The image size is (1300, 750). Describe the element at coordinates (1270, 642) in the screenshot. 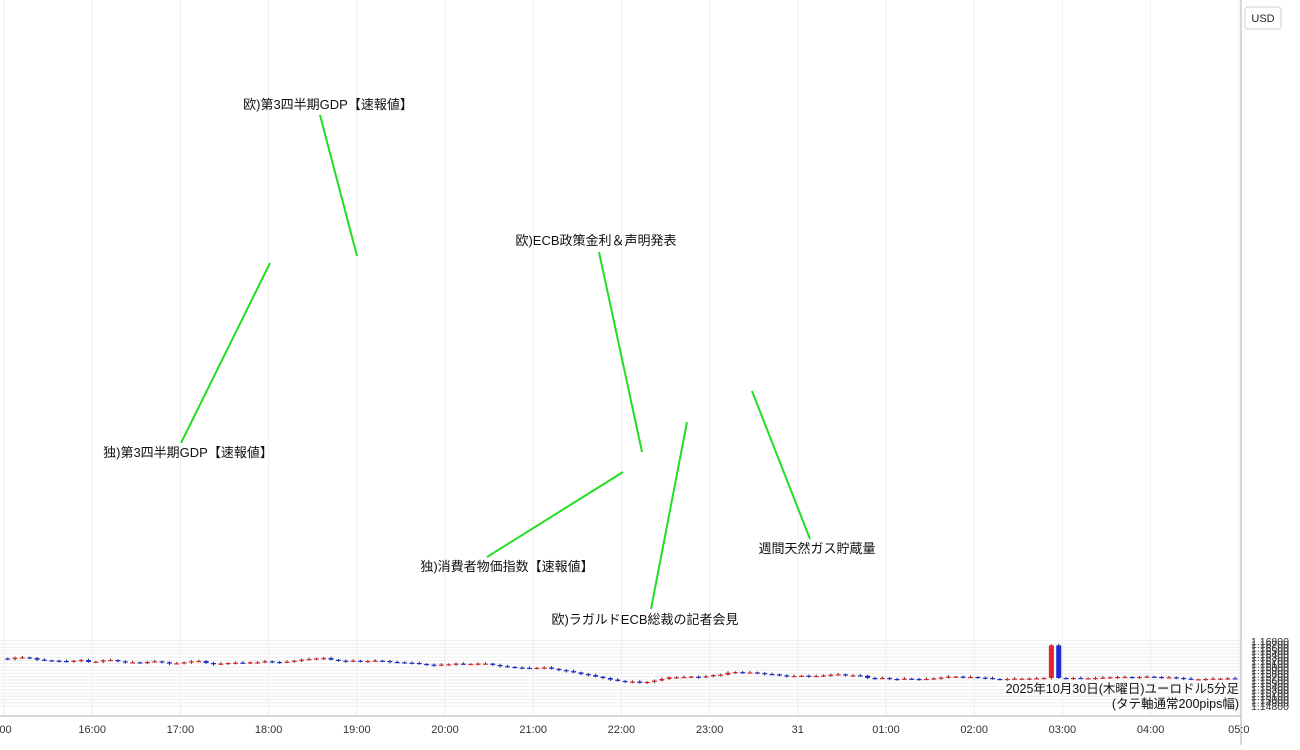

I see `y-tick-label: 1.16800` at that location.